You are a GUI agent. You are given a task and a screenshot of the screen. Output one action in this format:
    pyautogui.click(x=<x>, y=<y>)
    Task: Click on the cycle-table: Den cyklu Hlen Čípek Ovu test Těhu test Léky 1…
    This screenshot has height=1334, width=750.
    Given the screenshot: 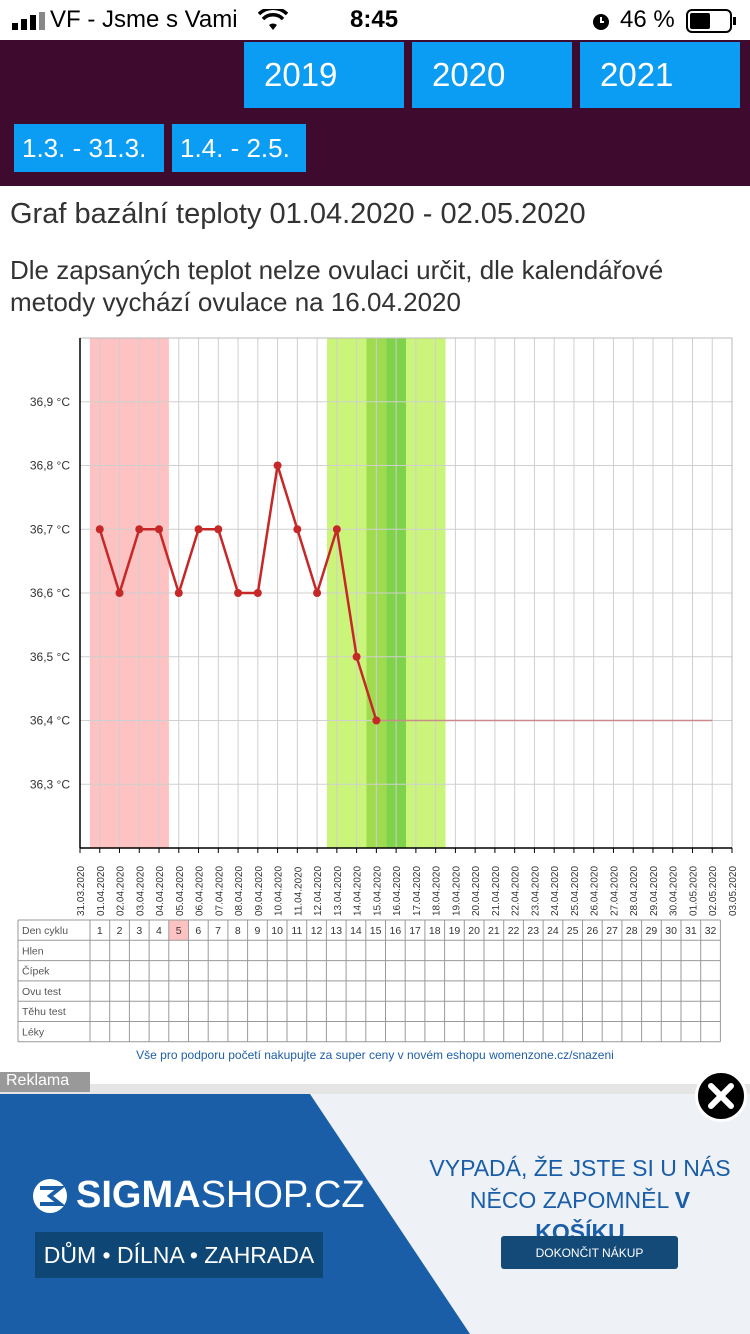 What is the action you would take?
    pyautogui.click(x=369, y=981)
    